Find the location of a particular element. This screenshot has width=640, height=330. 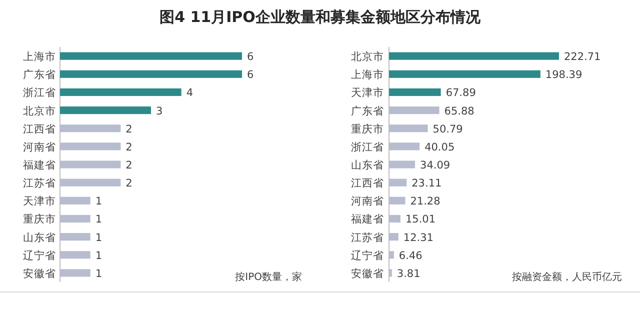

data-label: 198.39 is located at coordinates (563, 75).